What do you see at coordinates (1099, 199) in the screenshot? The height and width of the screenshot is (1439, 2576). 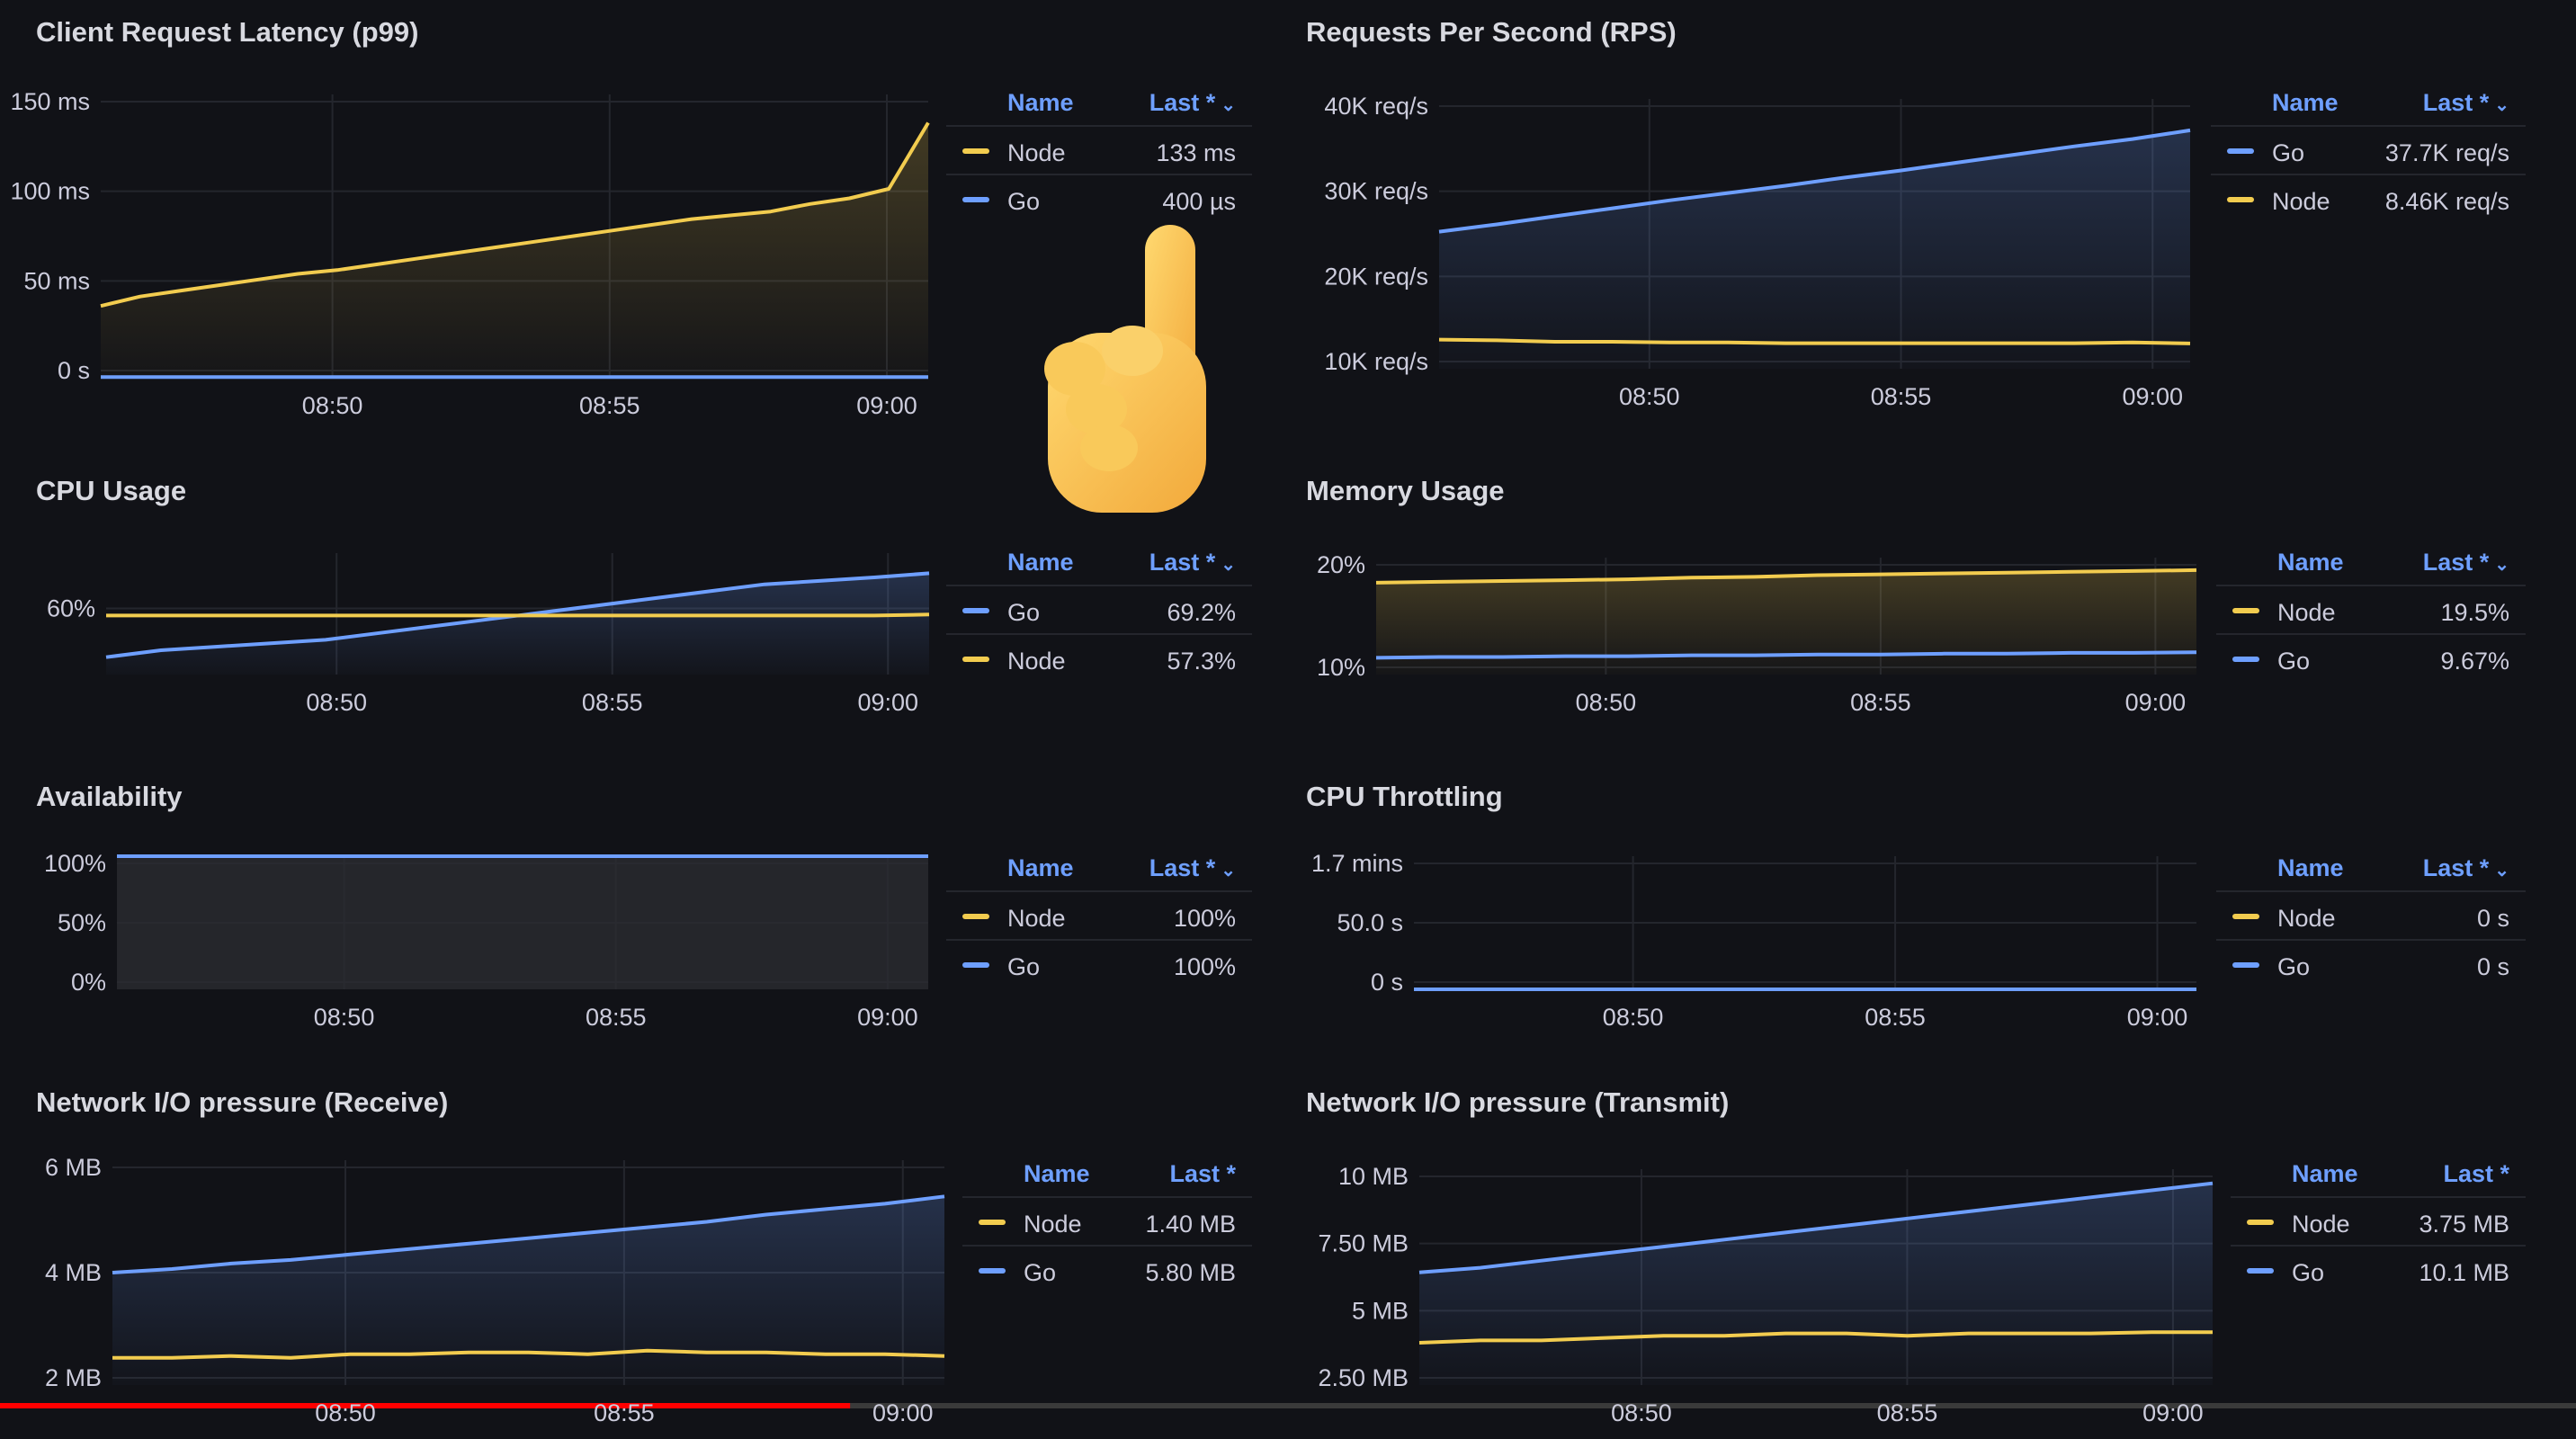 I see `legend-row-go: Go 400 µs` at bounding box center [1099, 199].